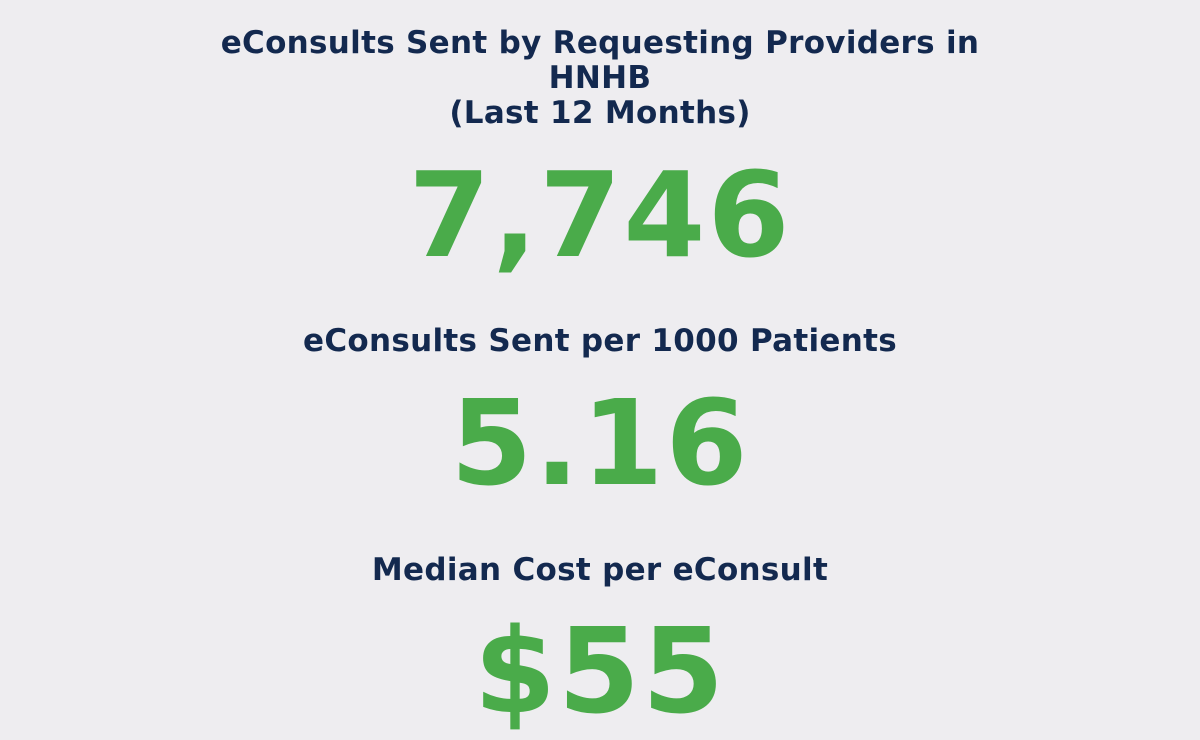 This screenshot has height=740, width=1200. I want to click on total-label-line-2: HNHB, so click(600, 78).